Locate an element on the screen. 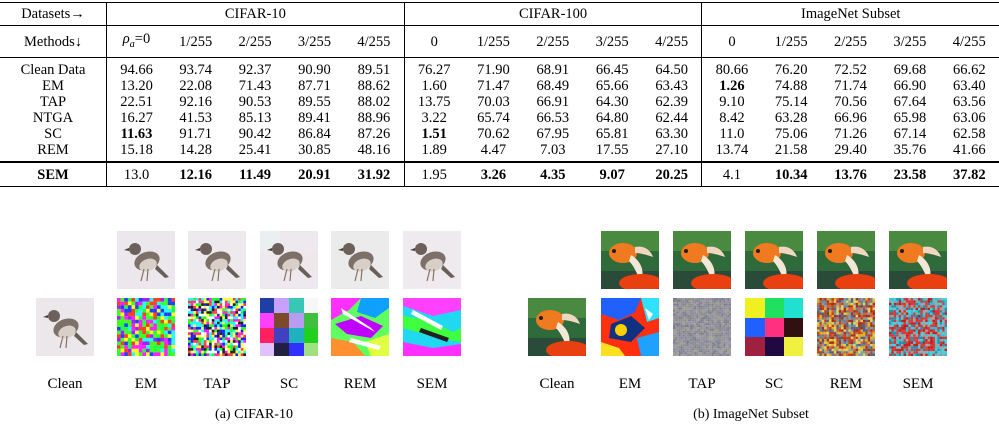 This screenshot has width=999, height=431. table-cell: 66.91 is located at coordinates (553, 101).